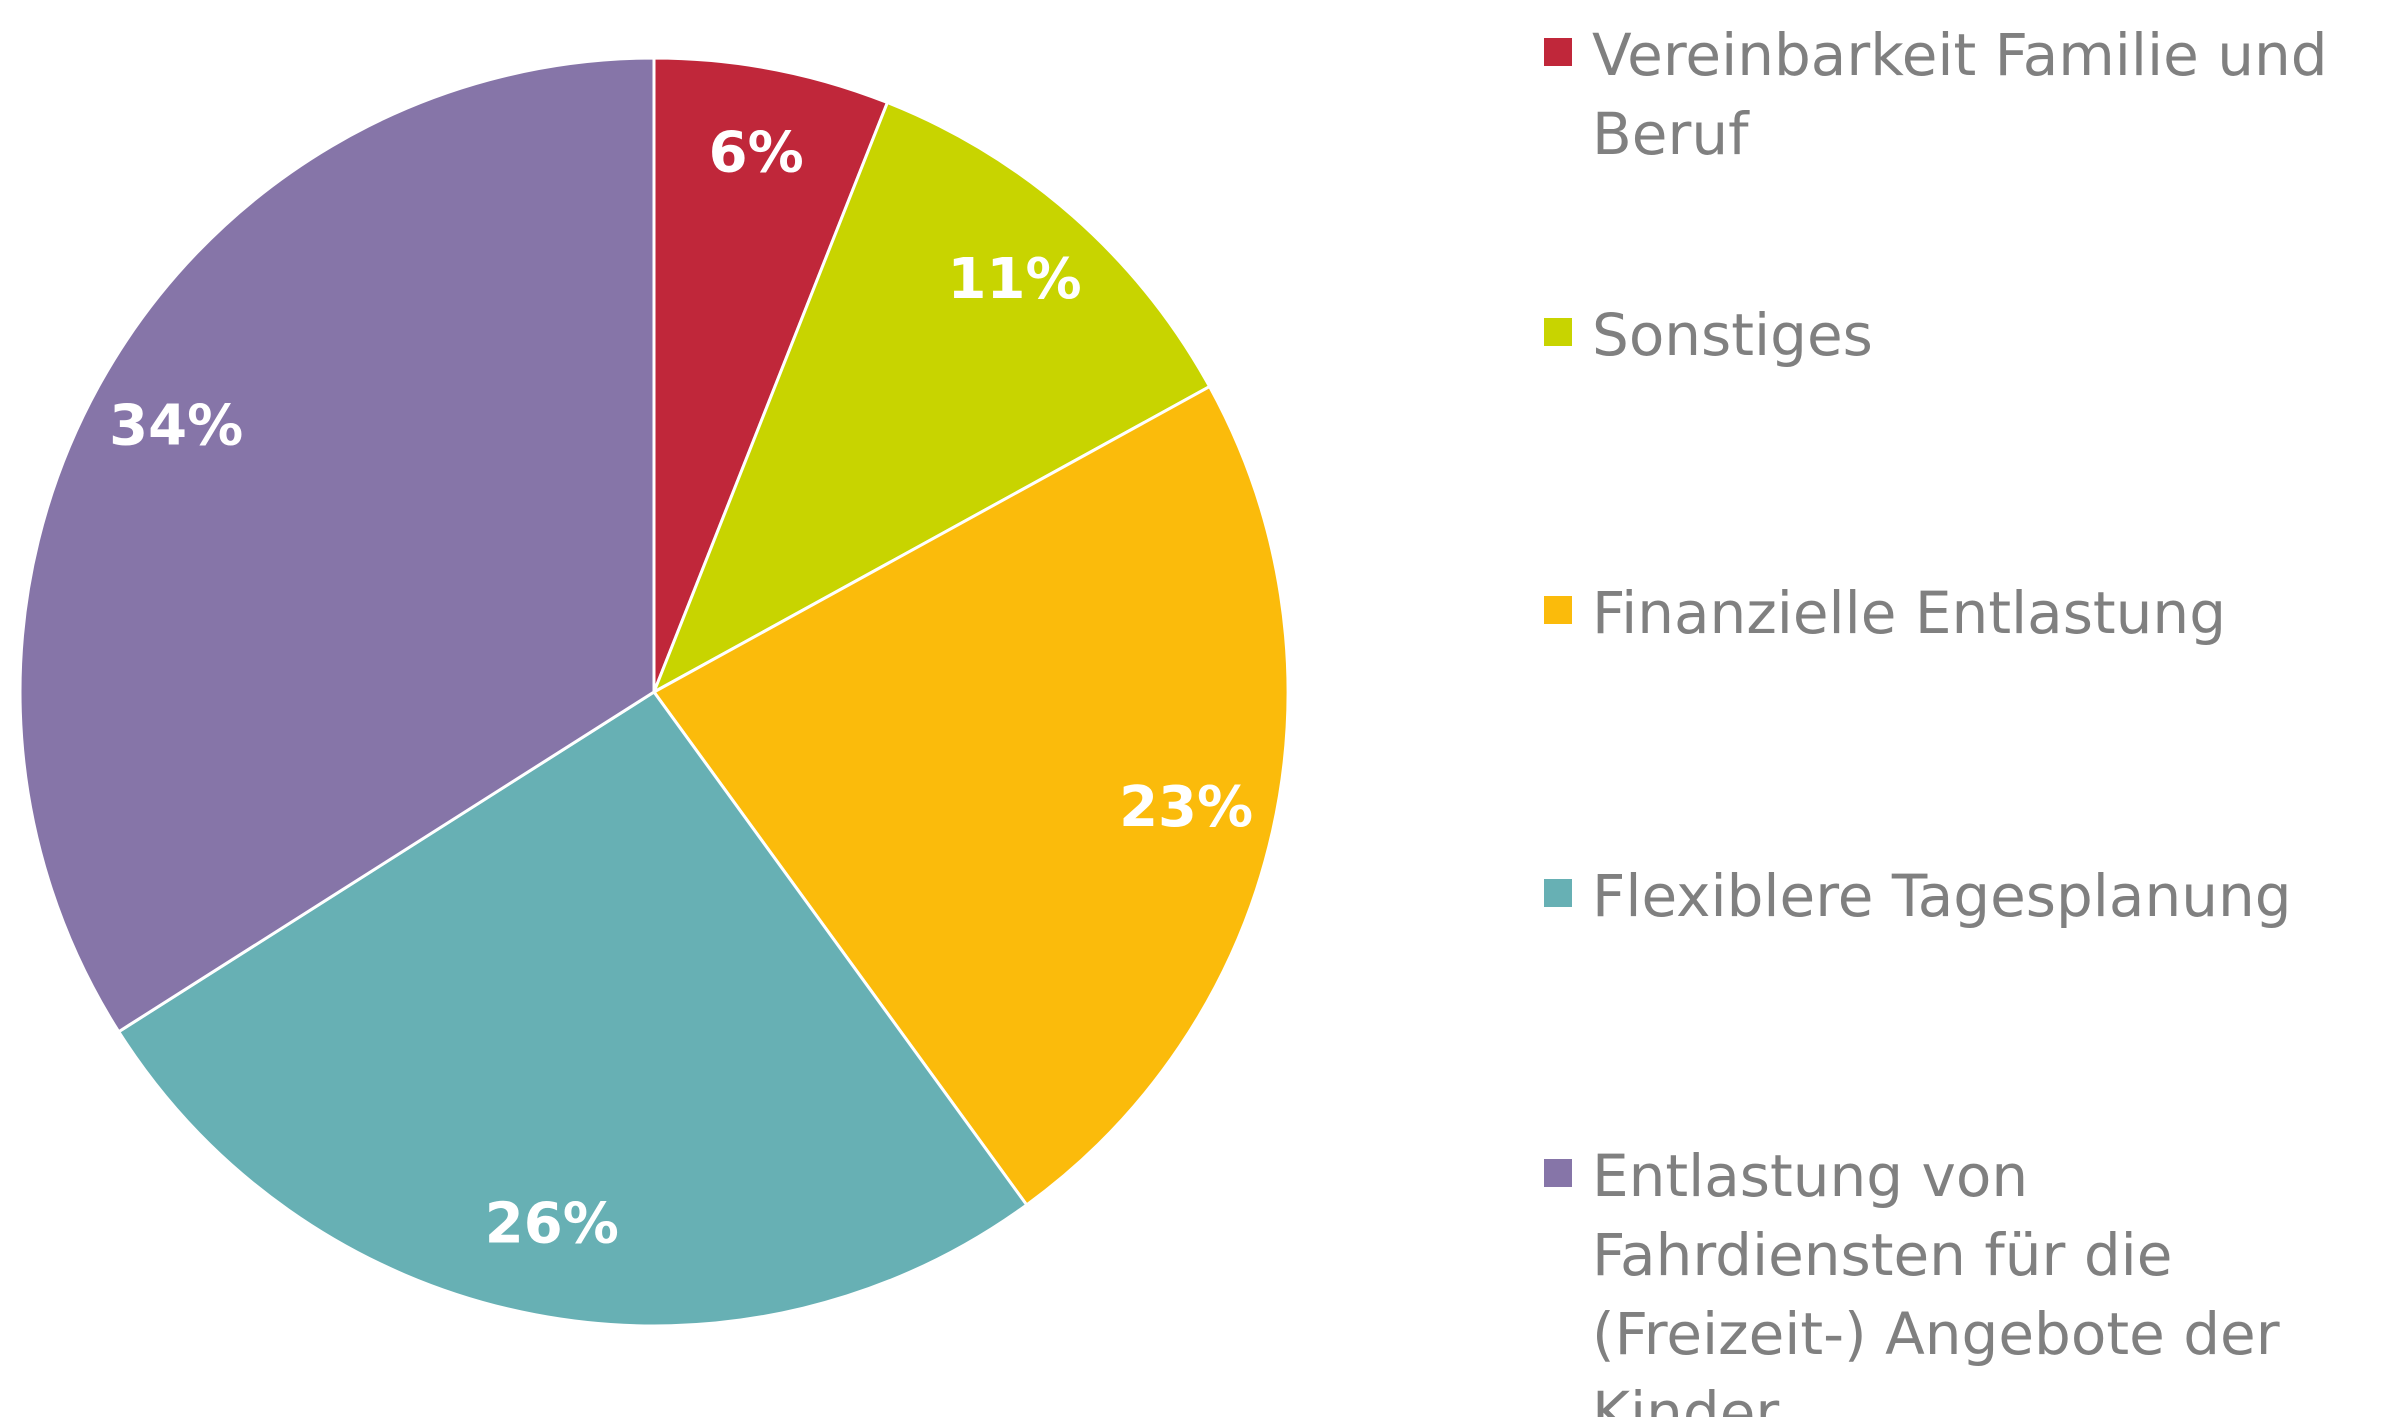 This screenshot has width=2385, height=1417. What do you see at coordinates (1961, 335) in the screenshot?
I see `legend-item: Sonstiges` at bounding box center [1961, 335].